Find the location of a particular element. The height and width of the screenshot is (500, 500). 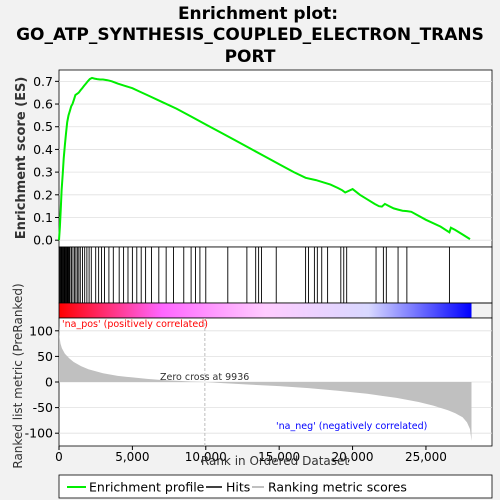

hits-plot-area is located at coordinates (275, 275).